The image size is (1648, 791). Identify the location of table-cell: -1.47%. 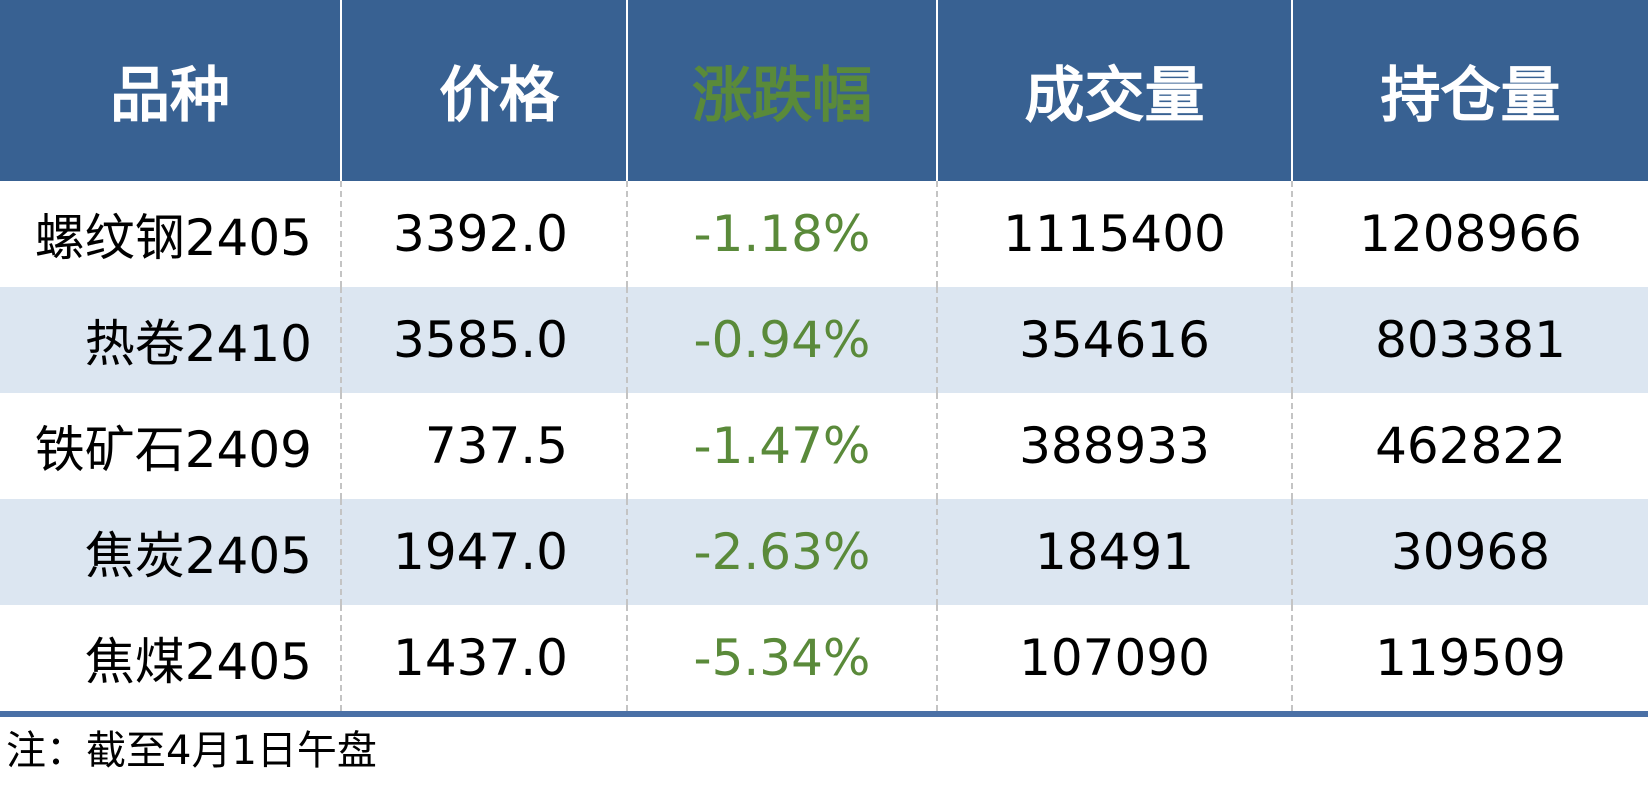
(781, 446).